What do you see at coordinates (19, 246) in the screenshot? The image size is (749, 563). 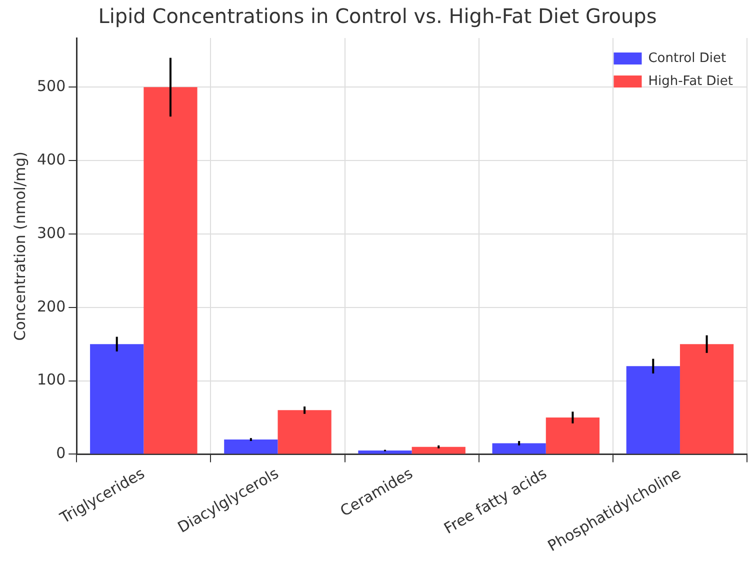 I see `y-axis-title: Concentration (nmol/mg)` at bounding box center [19, 246].